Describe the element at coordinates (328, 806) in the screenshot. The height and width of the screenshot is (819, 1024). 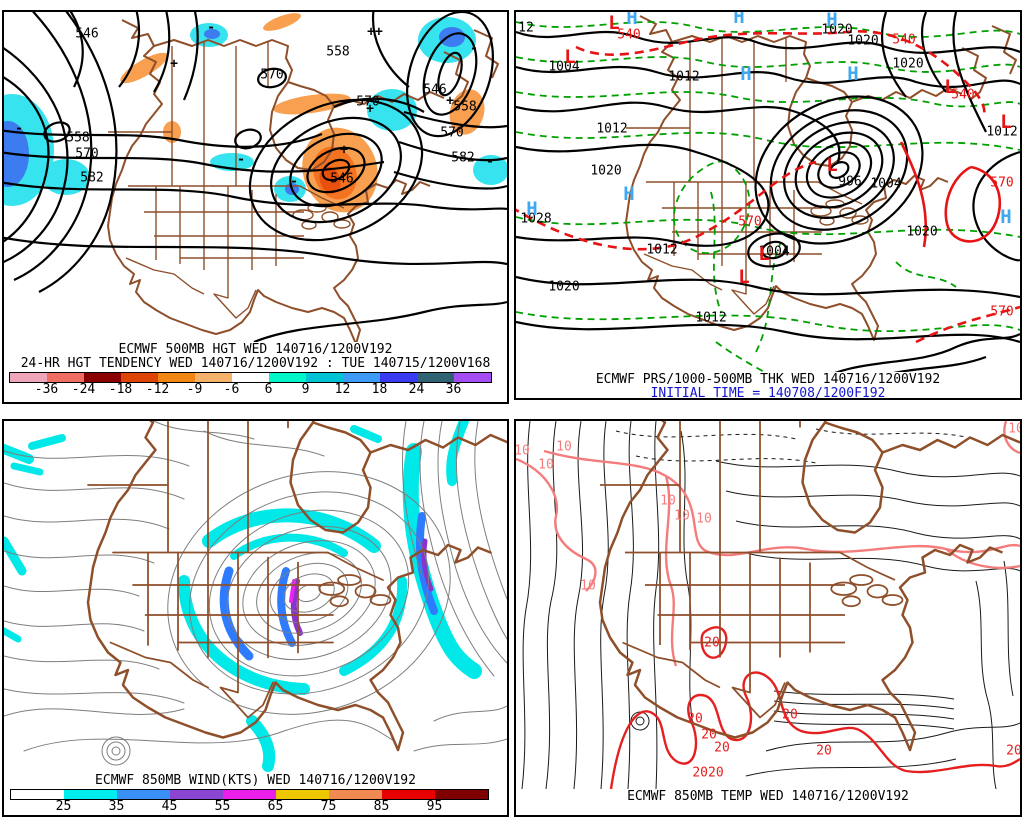
I see `colorbar-tick-label: 75` at that location.